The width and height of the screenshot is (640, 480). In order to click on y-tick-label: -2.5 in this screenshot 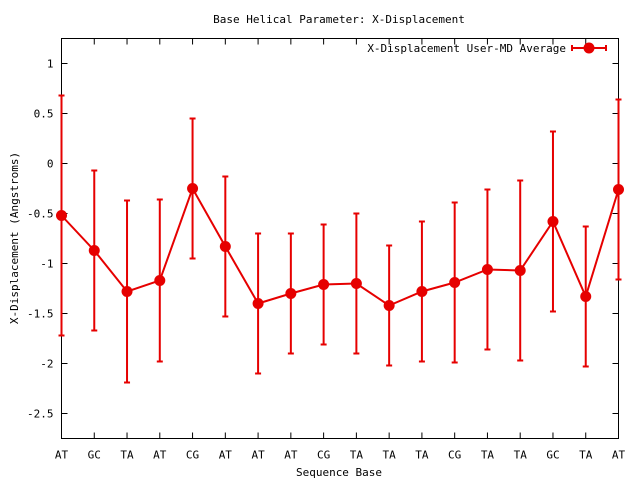, I will do `click(40, 414)`.